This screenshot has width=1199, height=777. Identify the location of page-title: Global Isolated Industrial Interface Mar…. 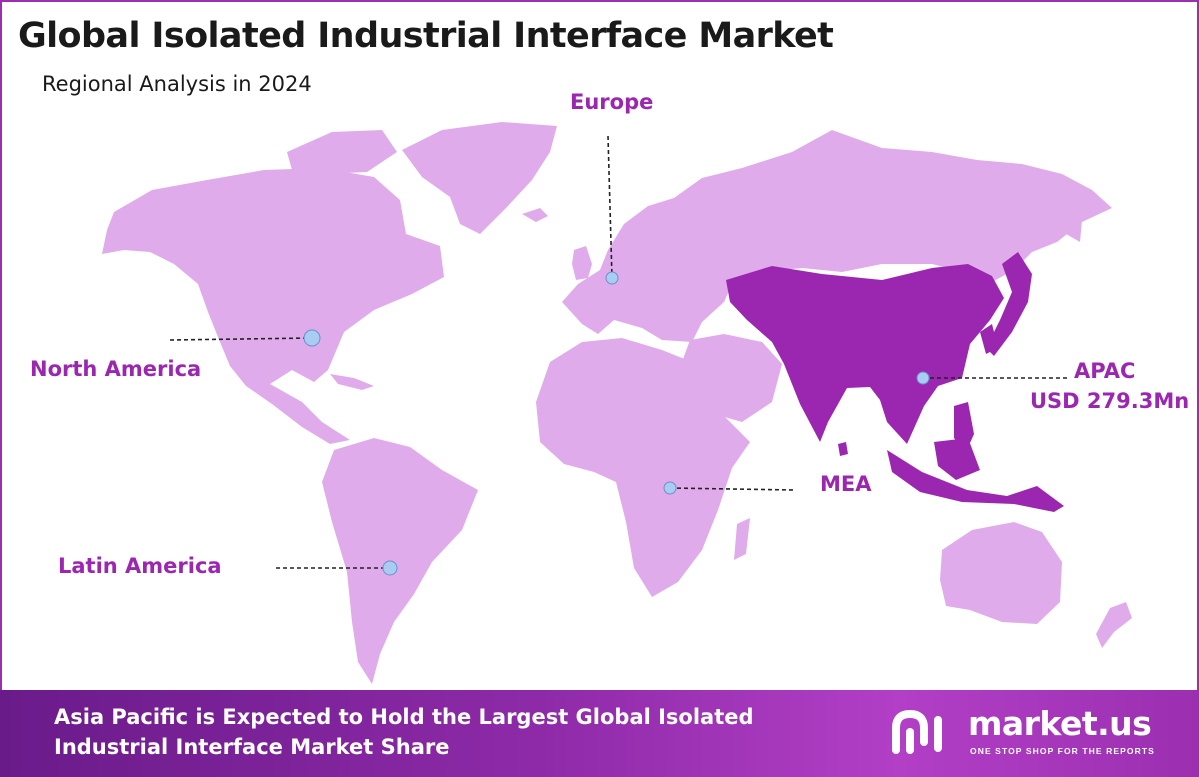
(426, 36).